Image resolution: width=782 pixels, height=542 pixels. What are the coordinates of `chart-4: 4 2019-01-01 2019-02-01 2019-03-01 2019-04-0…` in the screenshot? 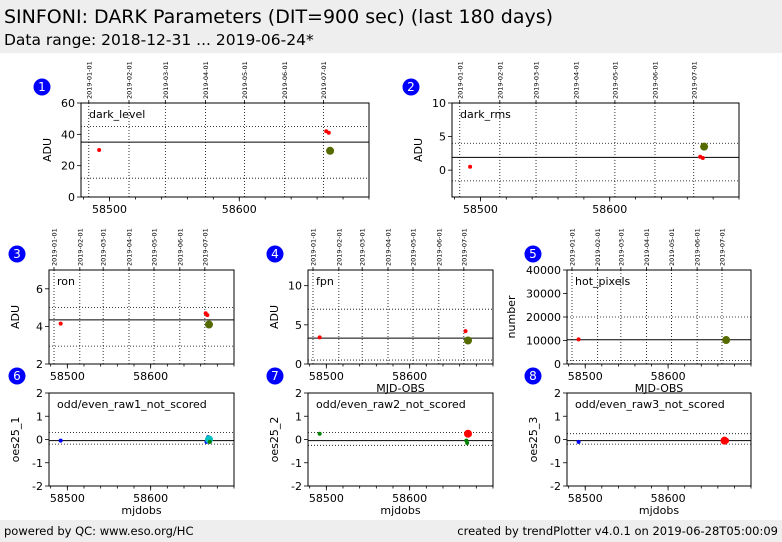 It's located at (380, 311).